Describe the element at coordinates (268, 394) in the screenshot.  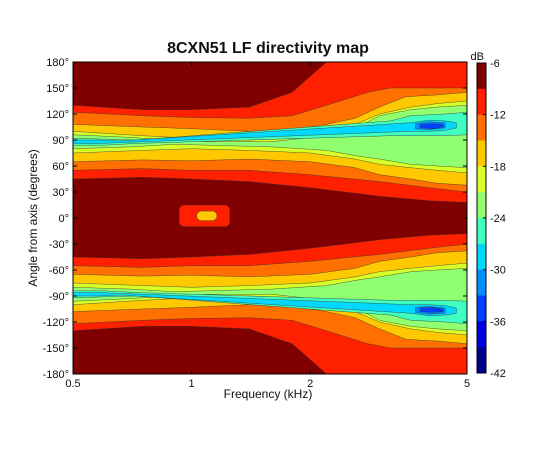
I see `x-axis-title: Frequency (kHz)` at that location.